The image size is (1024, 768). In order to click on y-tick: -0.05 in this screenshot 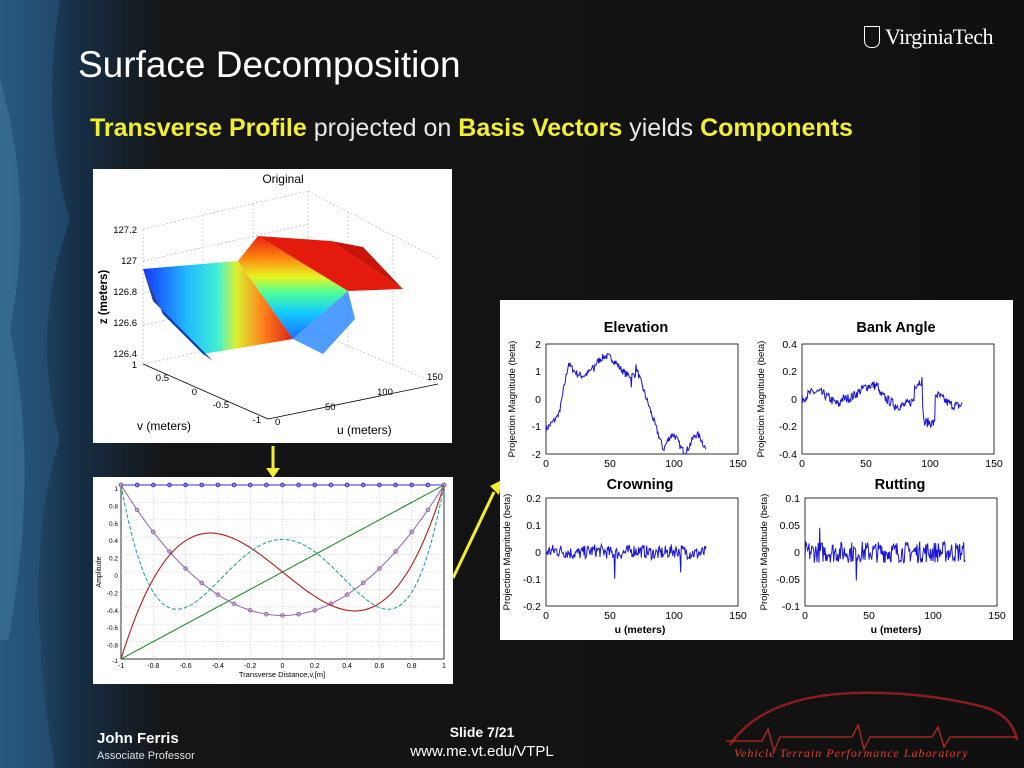, I will do `click(788, 580)`.